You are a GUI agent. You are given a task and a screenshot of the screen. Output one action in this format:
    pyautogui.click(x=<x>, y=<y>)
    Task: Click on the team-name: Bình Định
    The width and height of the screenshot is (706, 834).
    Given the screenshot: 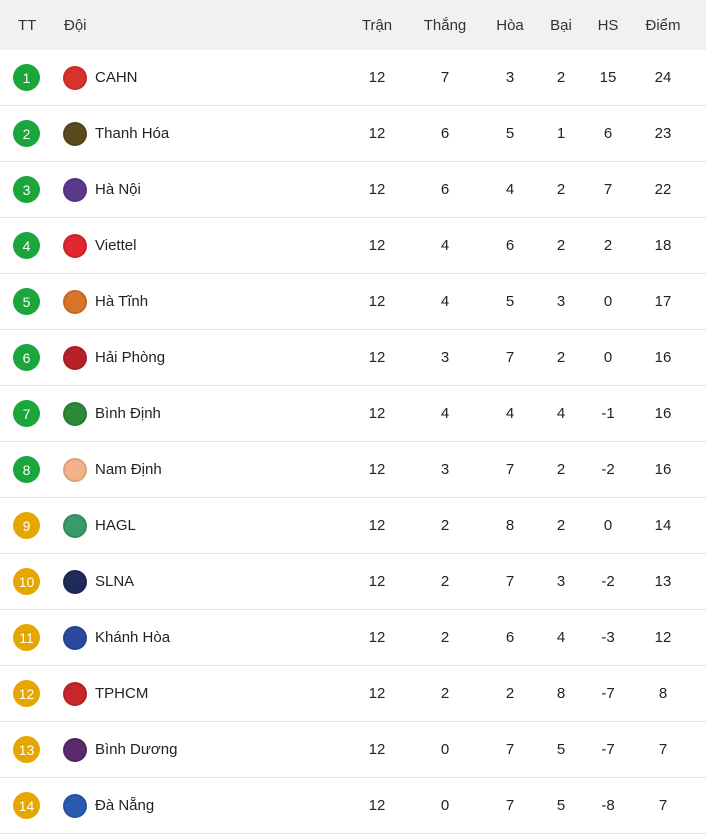 What is the action you would take?
    pyautogui.click(x=128, y=413)
    